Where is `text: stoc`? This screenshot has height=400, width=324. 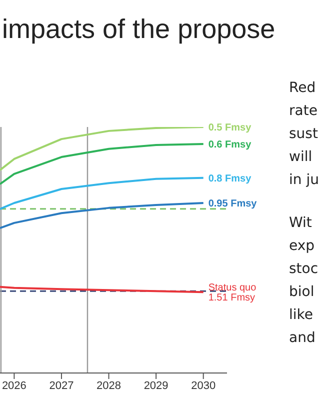 text: stoc is located at coordinates (303, 269).